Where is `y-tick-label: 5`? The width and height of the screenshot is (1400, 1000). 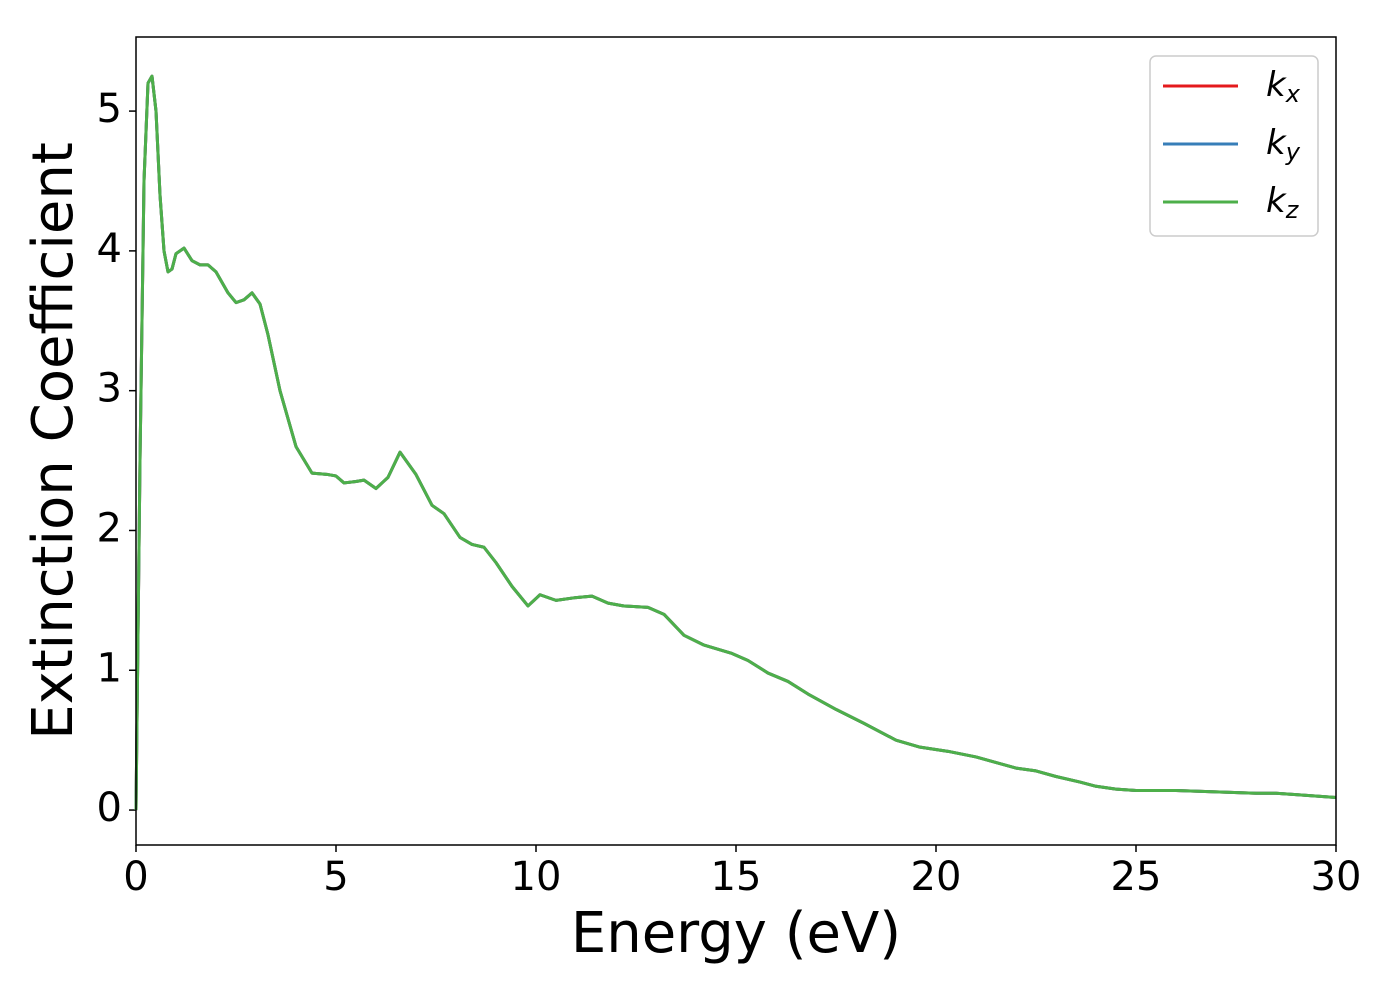
y-tick-label: 5 is located at coordinates (109, 109).